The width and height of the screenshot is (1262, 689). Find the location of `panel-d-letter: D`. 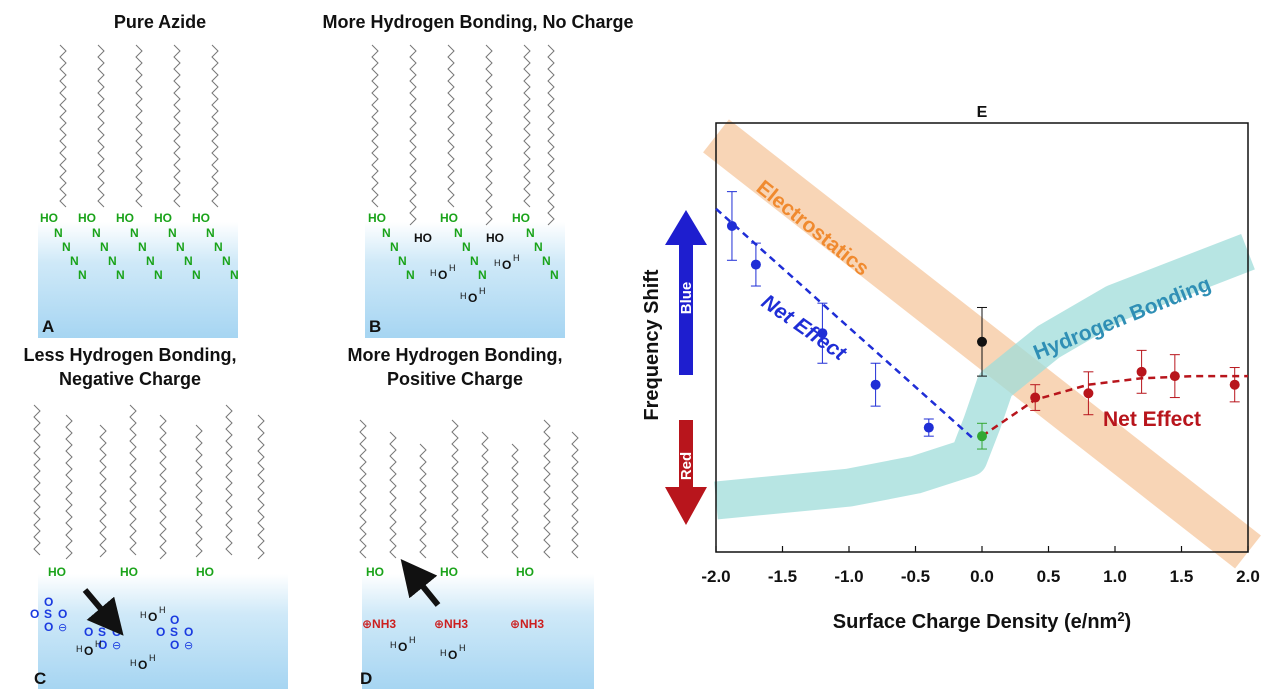

panel-d-letter: D is located at coordinates (366, 678).